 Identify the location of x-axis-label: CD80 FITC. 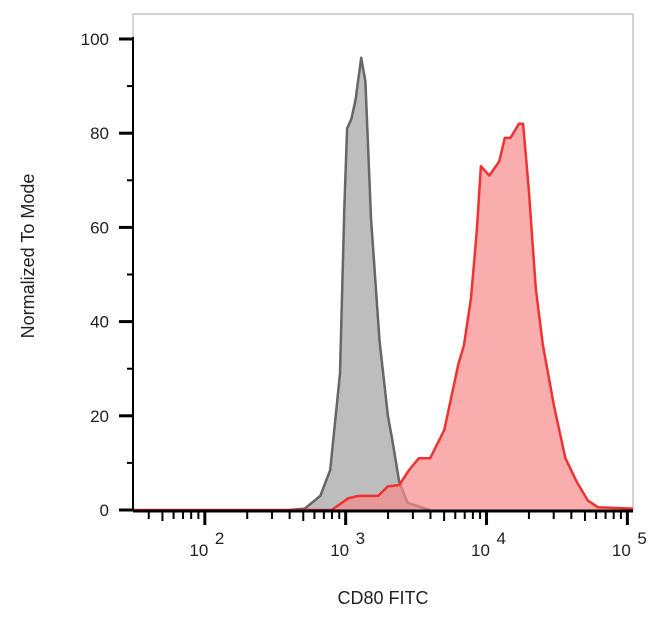
(382, 598).